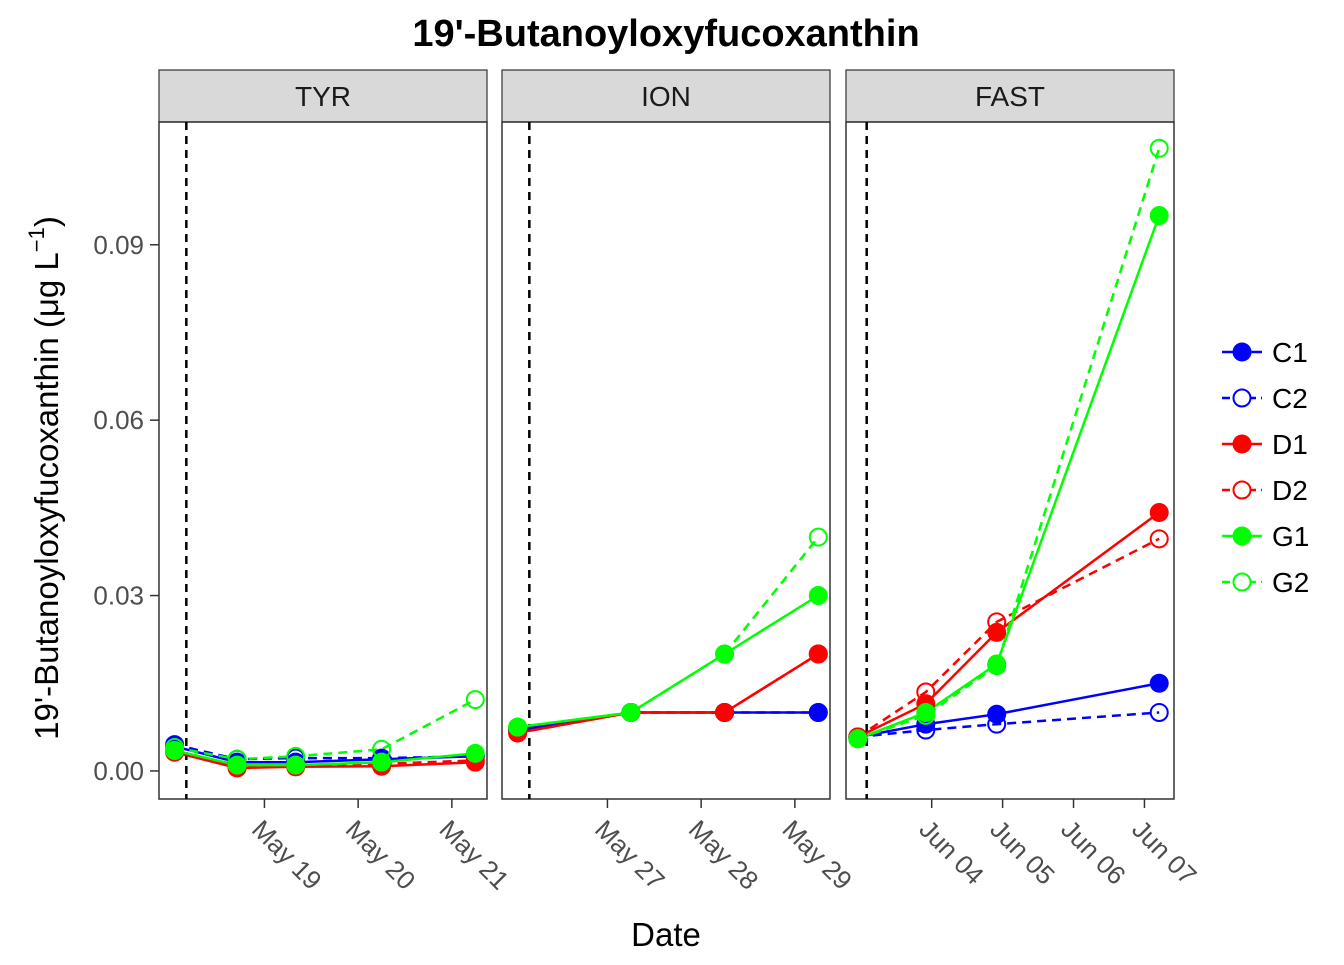 The width and height of the screenshot is (1344, 965). What do you see at coordinates (46, 221) in the screenshot?
I see `y-axis-title-close: )` at bounding box center [46, 221].